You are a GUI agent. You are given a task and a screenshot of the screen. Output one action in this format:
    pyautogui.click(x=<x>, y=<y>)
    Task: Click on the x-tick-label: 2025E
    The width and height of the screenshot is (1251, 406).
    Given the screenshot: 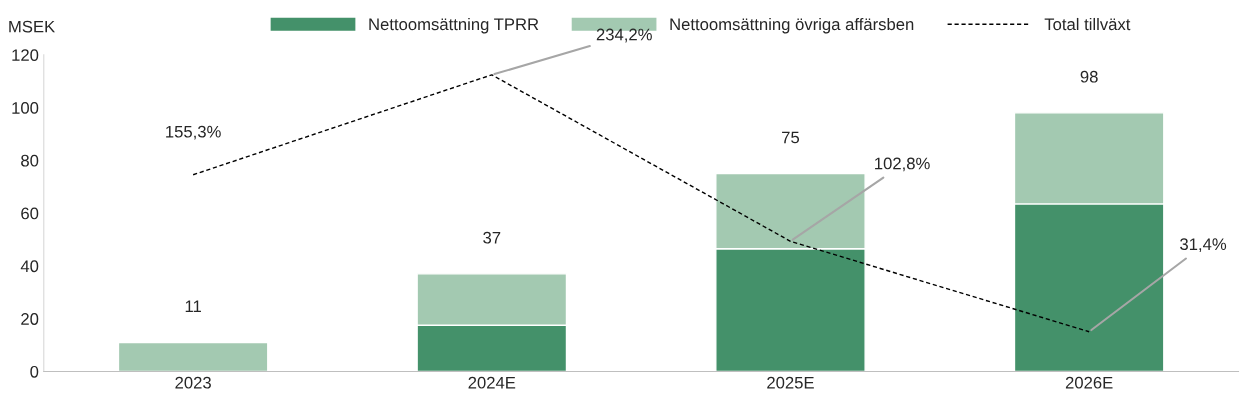 What is the action you would take?
    pyautogui.click(x=790, y=382)
    